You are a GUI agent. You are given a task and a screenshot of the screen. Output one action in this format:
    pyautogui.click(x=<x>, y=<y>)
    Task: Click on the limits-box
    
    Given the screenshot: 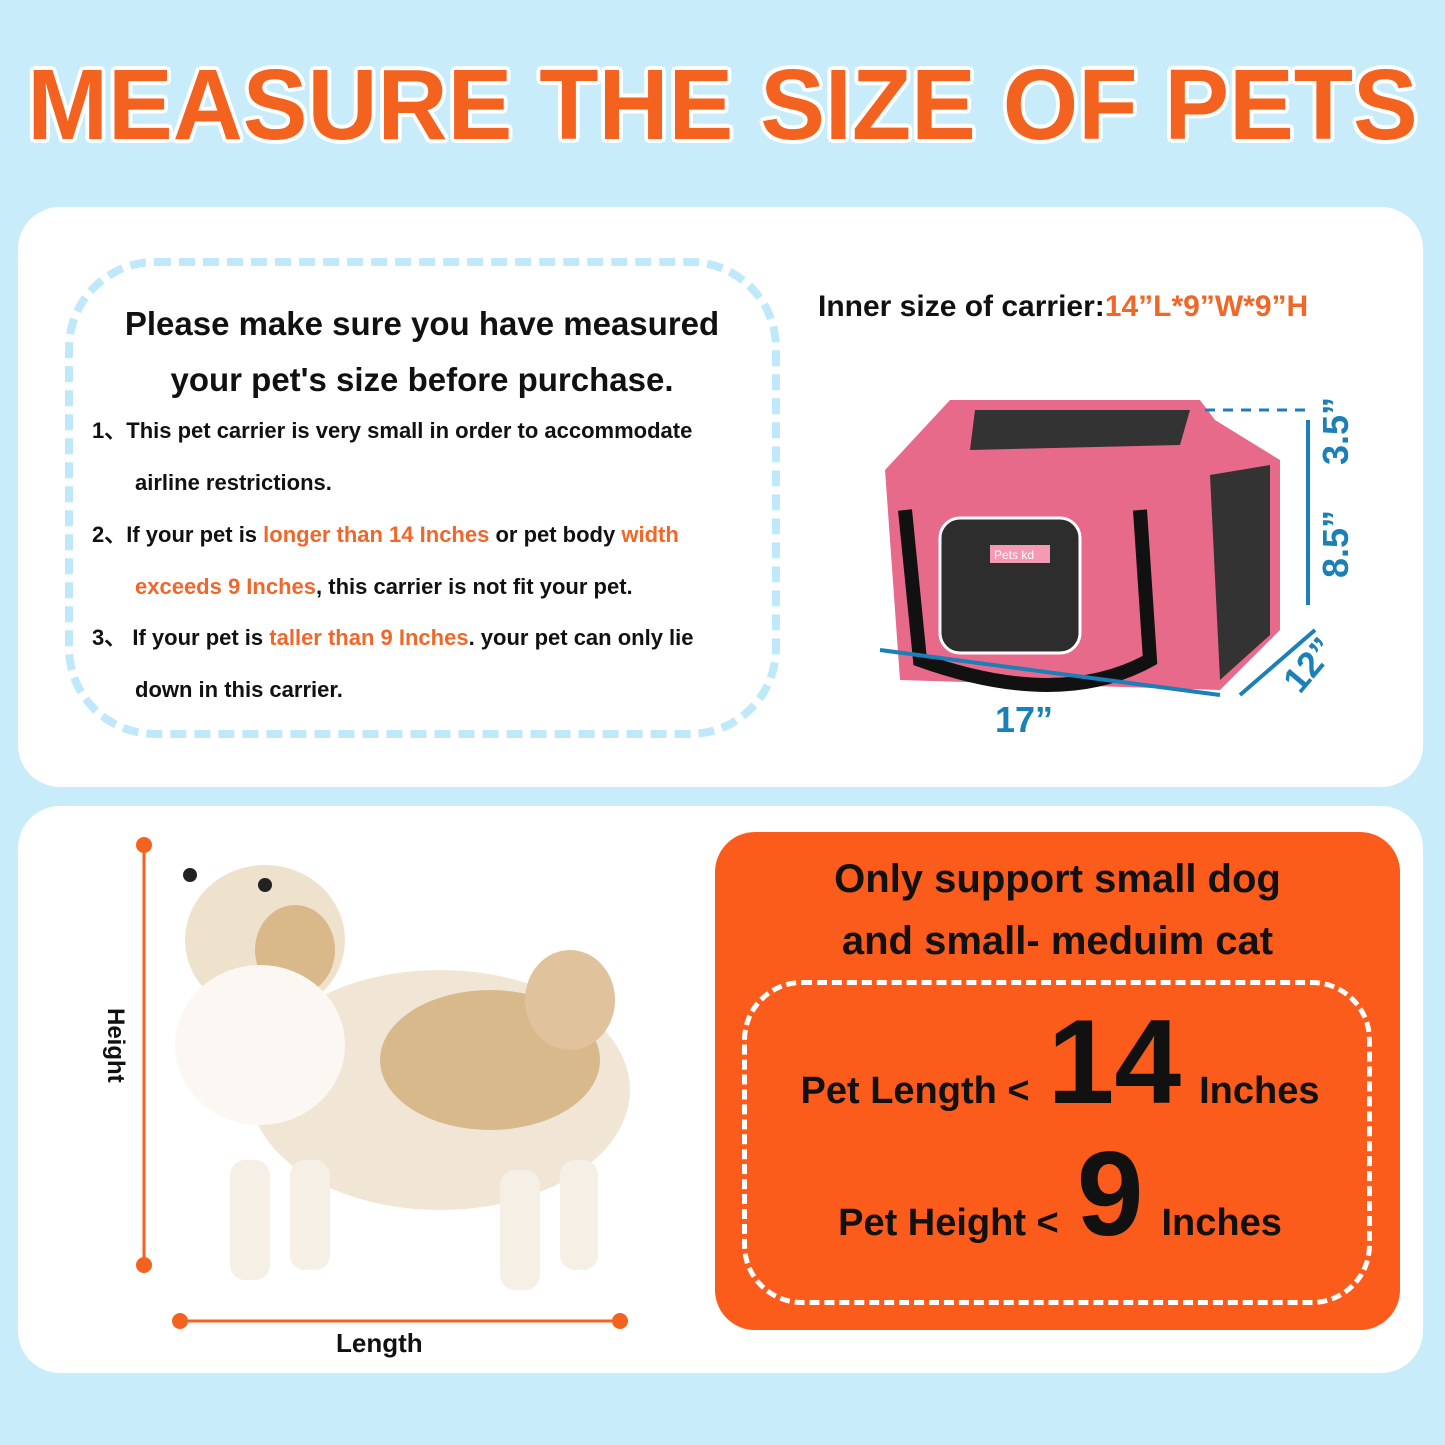 What is the action you would take?
    pyautogui.click(x=1057, y=1142)
    